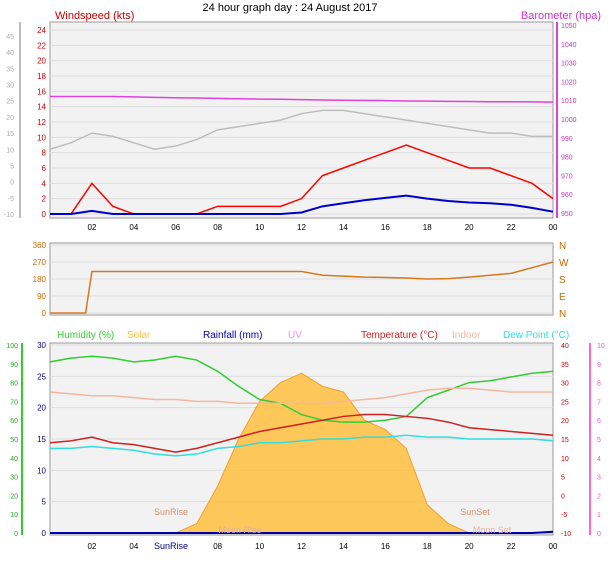 This screenshot has width=608, height=566. What do you see at coordinates (511, 227) in the screenshot?
I see `panel1-time-tick: 22` at bounding box center [511, 227].